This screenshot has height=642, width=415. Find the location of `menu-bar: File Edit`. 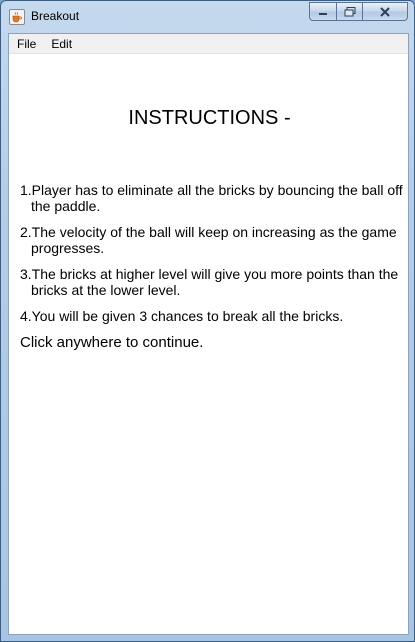

menu-bar: File Edit is located at coordinates (208, 44).